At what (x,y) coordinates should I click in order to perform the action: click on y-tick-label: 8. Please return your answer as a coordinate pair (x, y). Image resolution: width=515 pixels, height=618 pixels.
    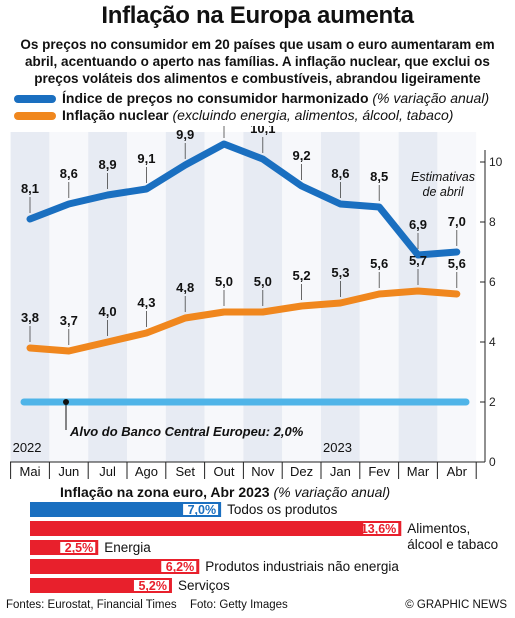
    Looking at the image, I should click on (492, 222).